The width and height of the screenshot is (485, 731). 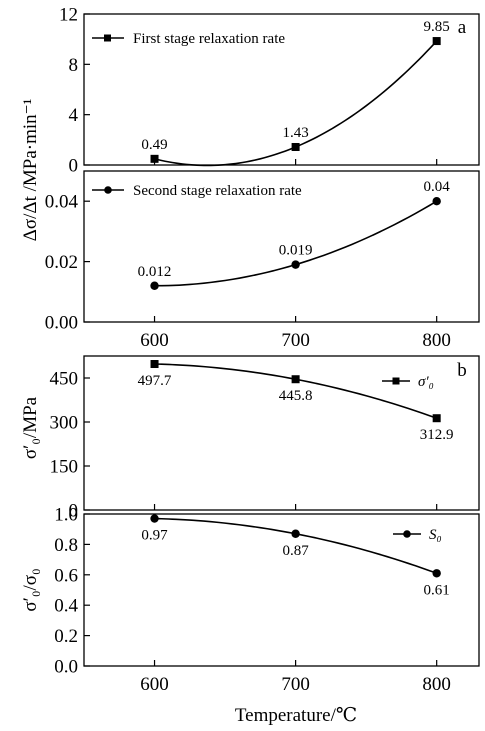 I want to click on y-tick-label: 150, so click(x=64, y=467).